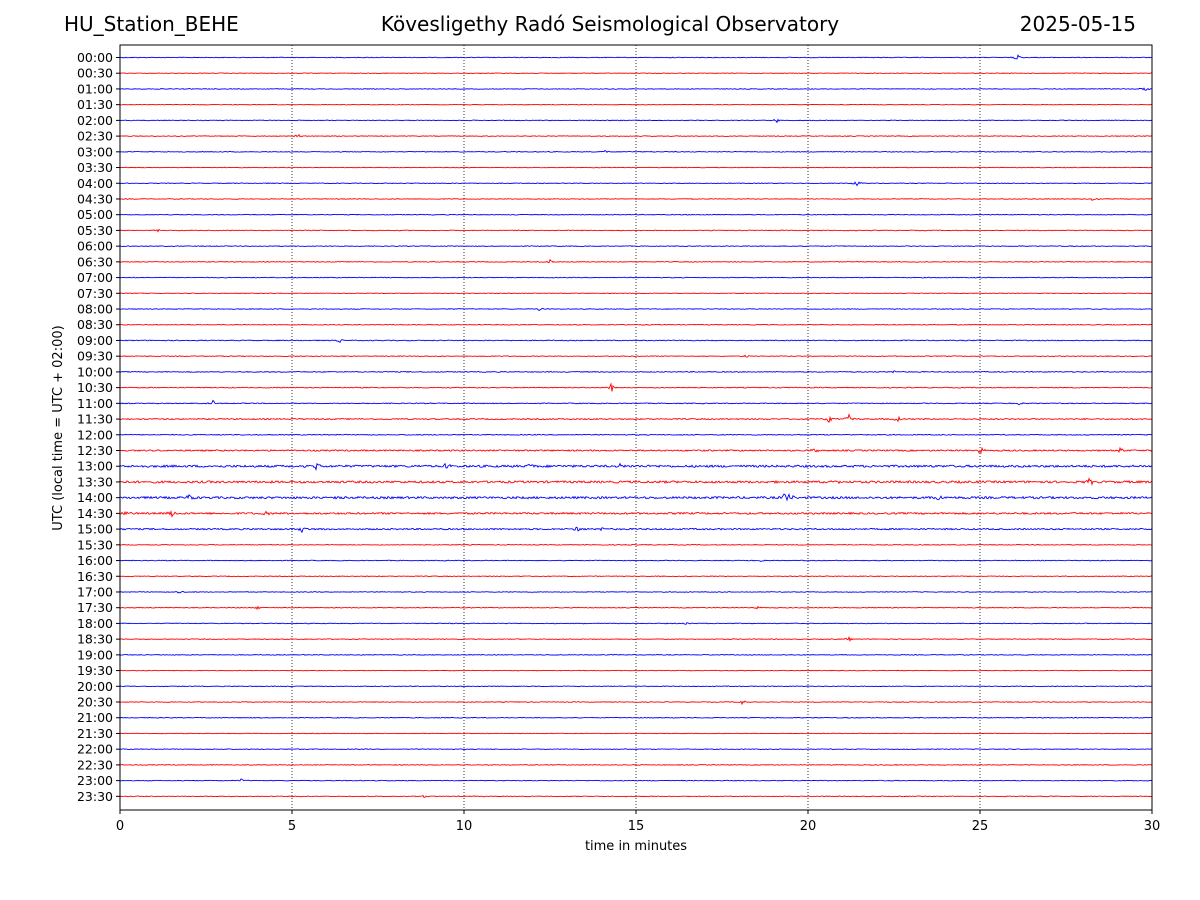 This screenshot has width=1200, height=900. I want to click on y-tick-label: 06:00, so click(95, 246).